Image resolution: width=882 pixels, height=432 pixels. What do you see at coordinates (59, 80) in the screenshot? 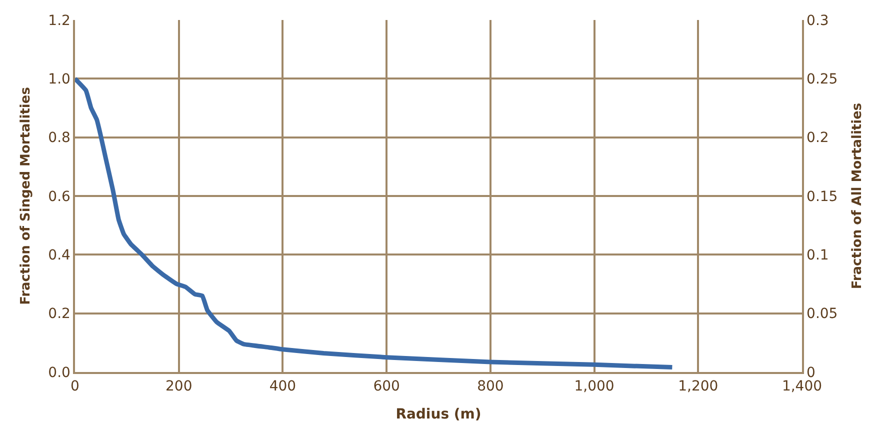
I see `y-tick-label: 1.0` at bounding box center [59, 80].